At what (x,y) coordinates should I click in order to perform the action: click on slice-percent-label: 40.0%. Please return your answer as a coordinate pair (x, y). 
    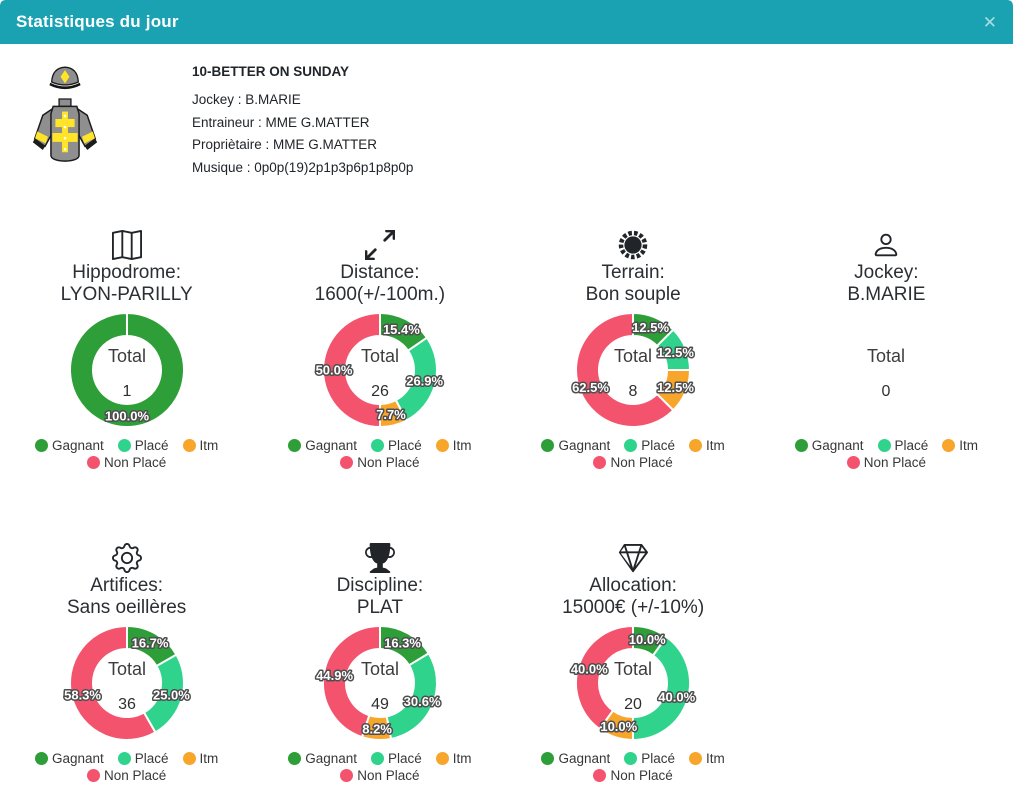
    Looking at the image, I should click on (676, 697).